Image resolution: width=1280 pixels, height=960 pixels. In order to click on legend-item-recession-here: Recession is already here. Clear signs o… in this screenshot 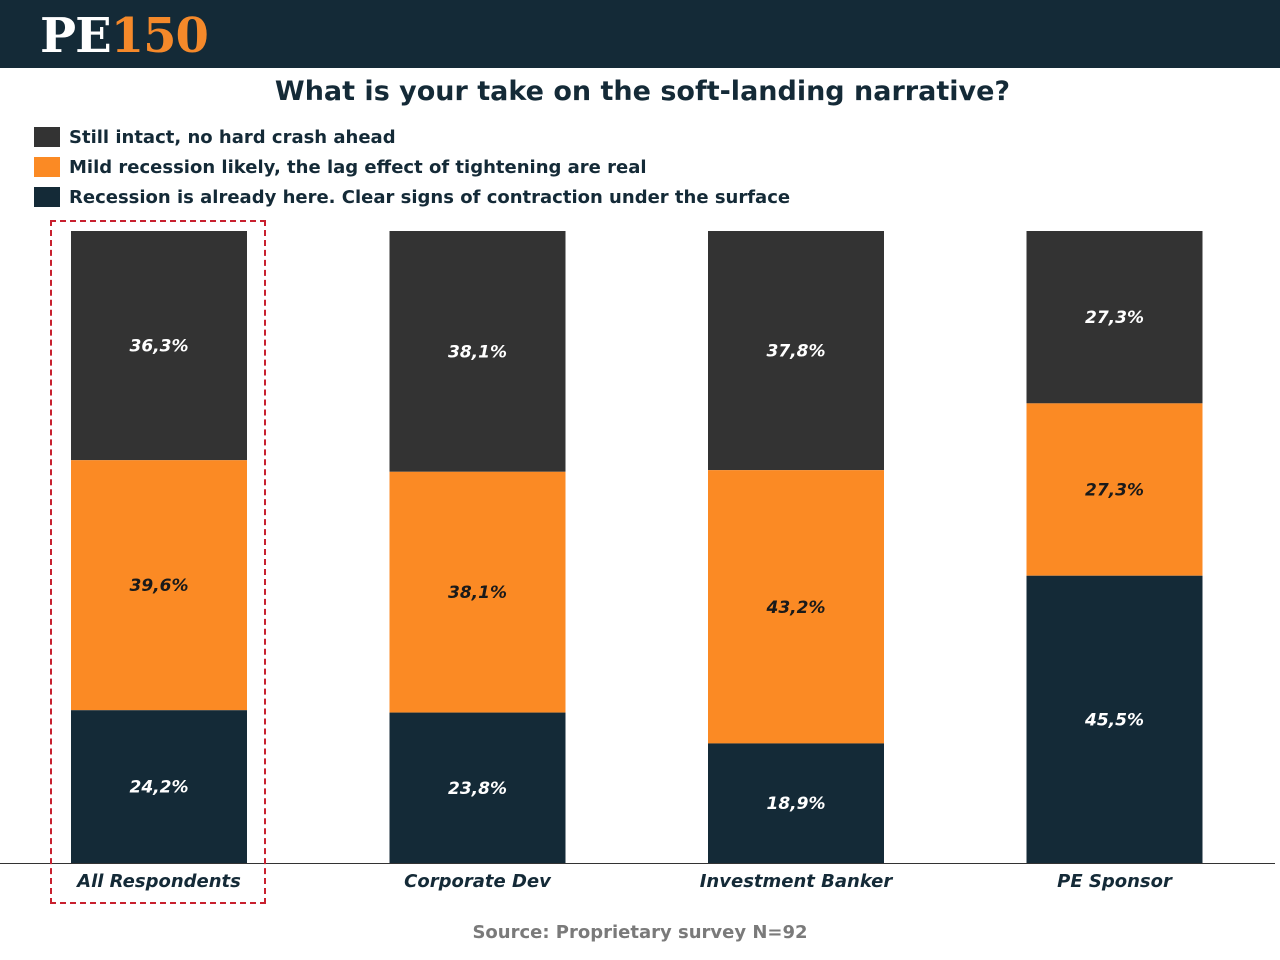, I will do `click(412, 197)`.